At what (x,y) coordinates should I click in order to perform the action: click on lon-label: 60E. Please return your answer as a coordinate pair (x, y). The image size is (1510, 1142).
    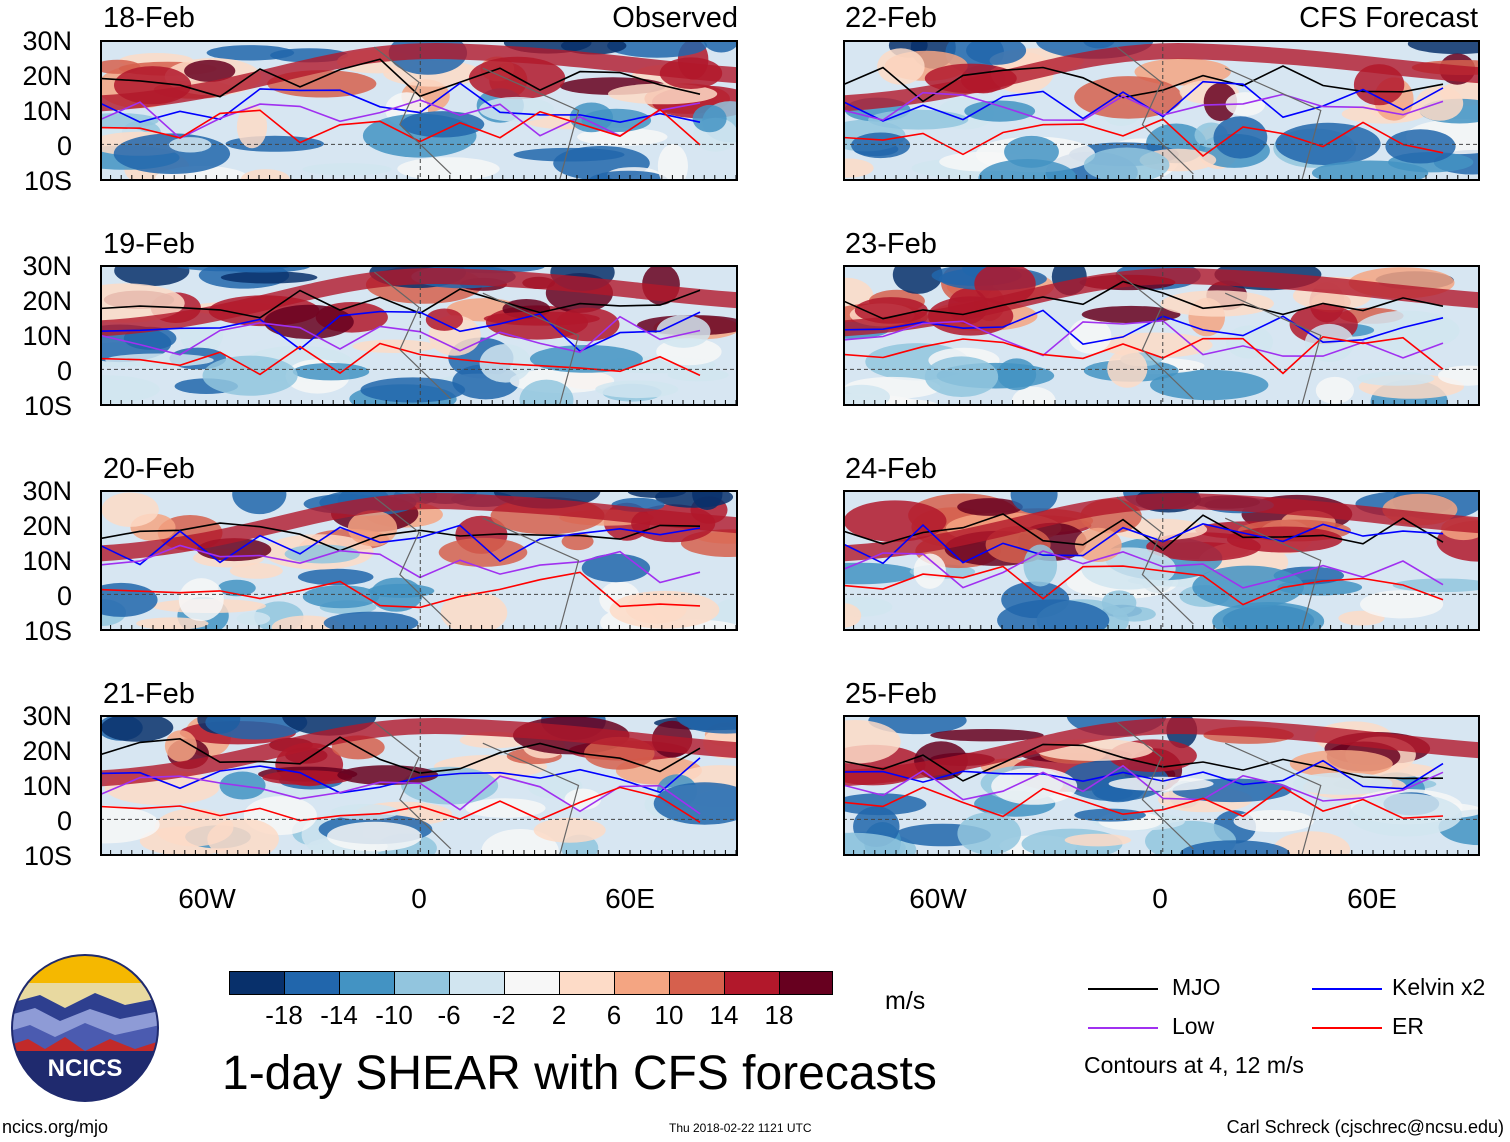
    Looking at the image, I should click on (1372, 898).